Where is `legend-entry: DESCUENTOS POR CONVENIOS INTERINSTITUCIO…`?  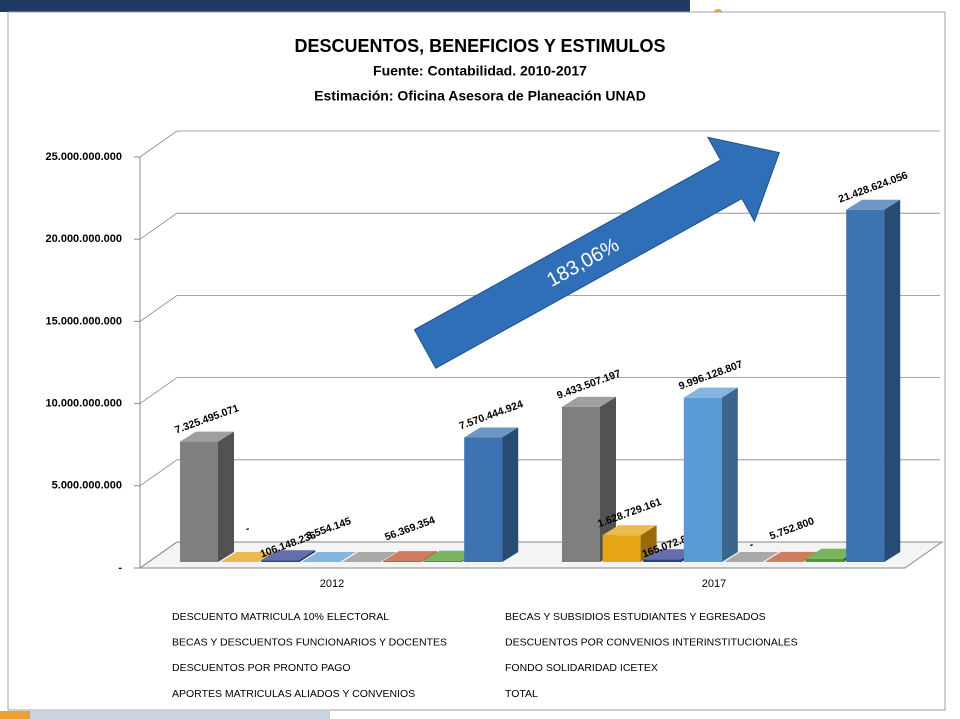
legend-entry: DESCUENTOS POR CONVENIOS INTERINSTITUCIO… is located at coordinates (651, 642).